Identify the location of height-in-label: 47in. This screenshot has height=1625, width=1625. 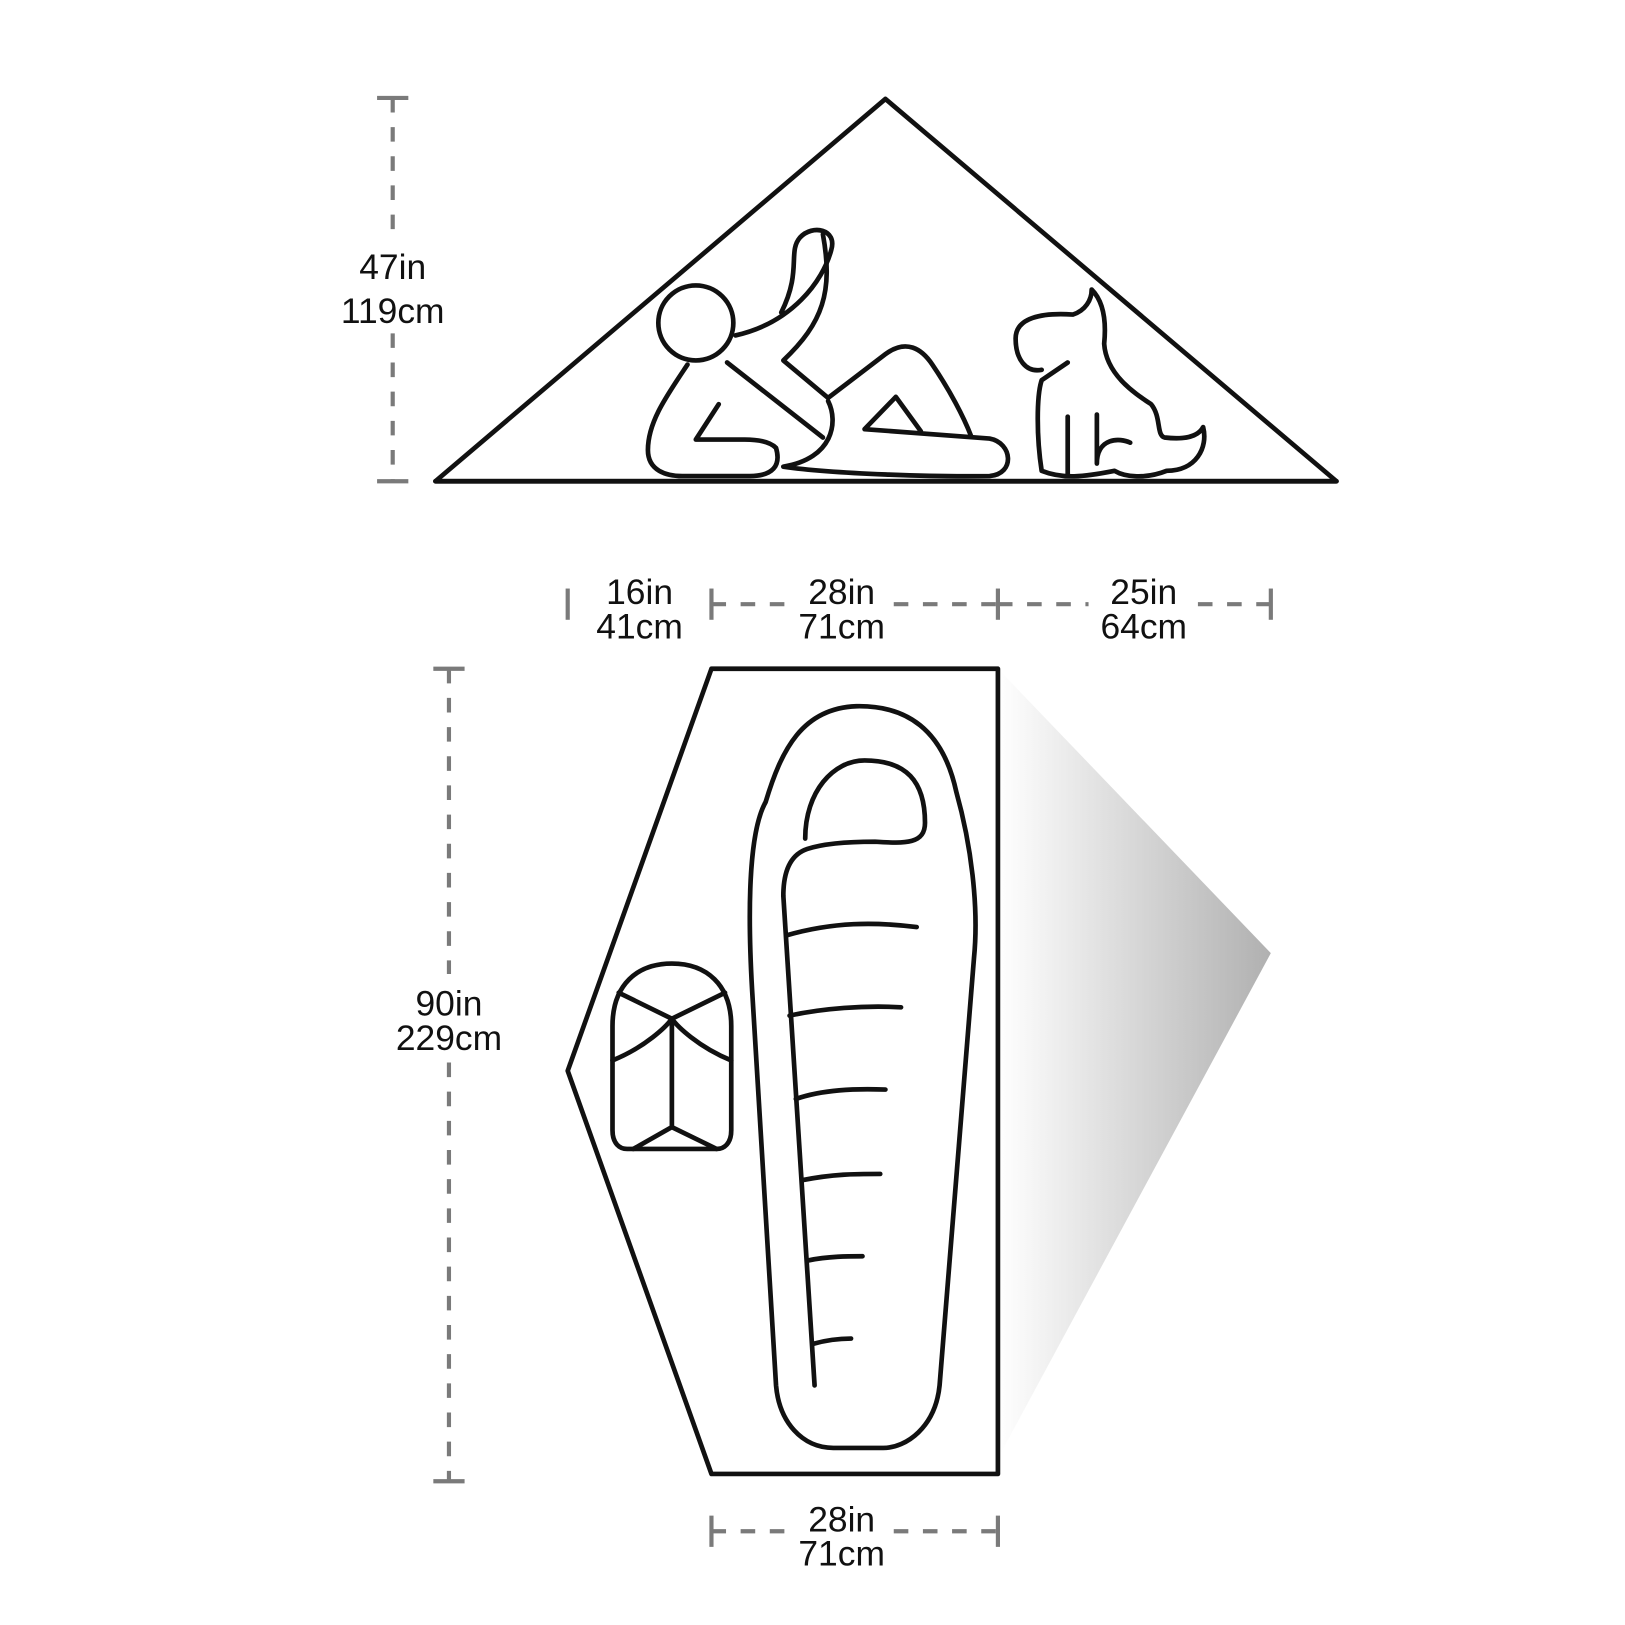
(392, 267).